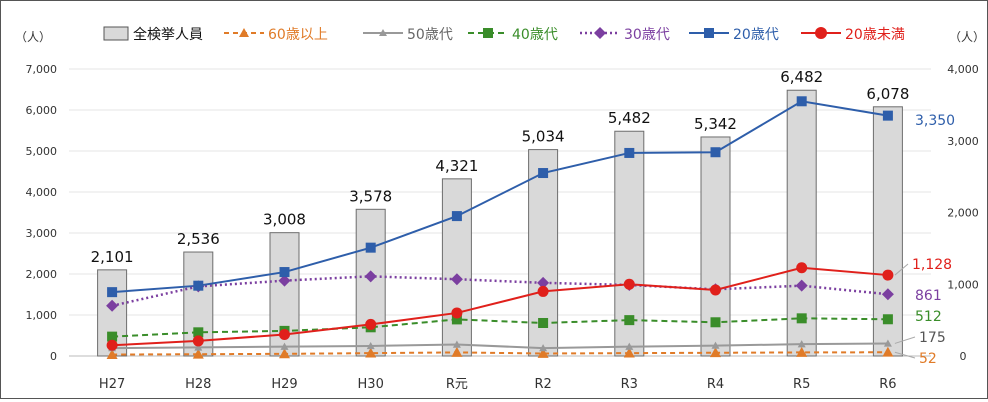  I want to click on legend-marker-under20, so click(821, 33).